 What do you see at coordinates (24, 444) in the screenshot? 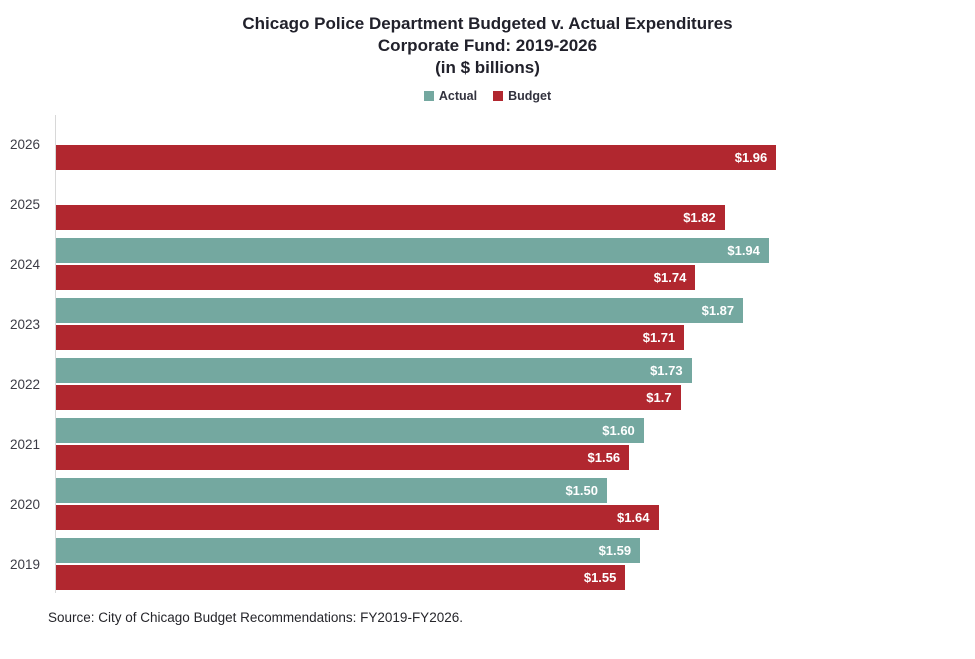
I see `year-label: 2021` at bounding box center [24, 444].